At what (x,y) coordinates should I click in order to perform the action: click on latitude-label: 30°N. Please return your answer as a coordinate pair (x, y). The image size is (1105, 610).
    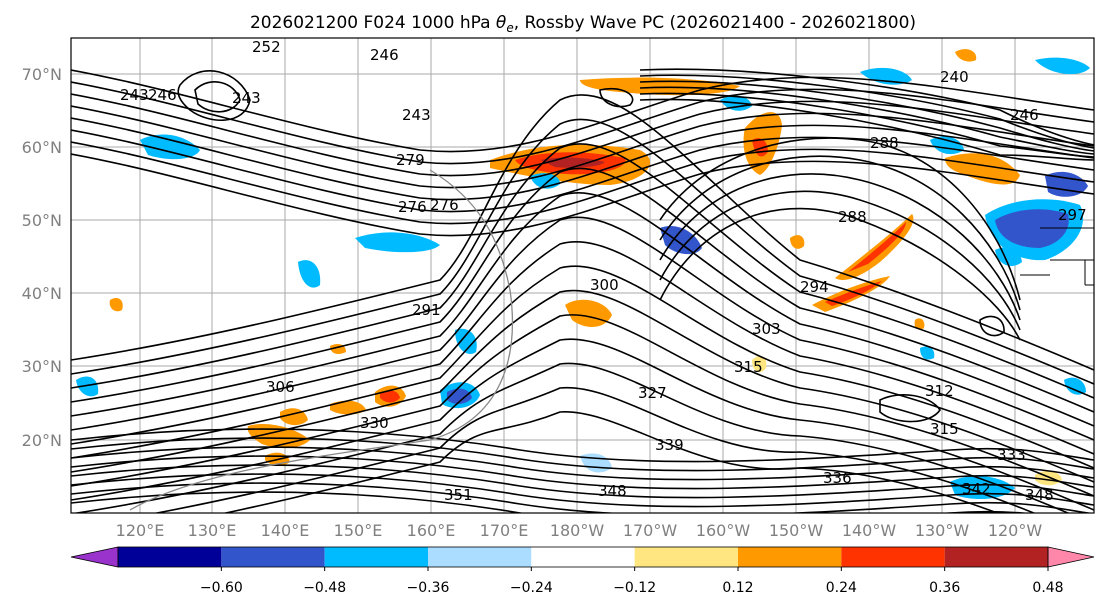
    Looking at the image, I should click on (42, 366).